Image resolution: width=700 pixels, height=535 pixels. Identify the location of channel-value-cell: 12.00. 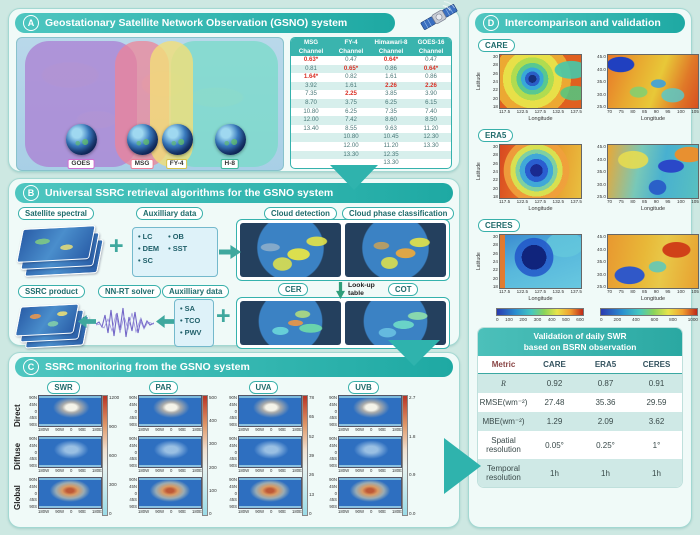
(351, 145).